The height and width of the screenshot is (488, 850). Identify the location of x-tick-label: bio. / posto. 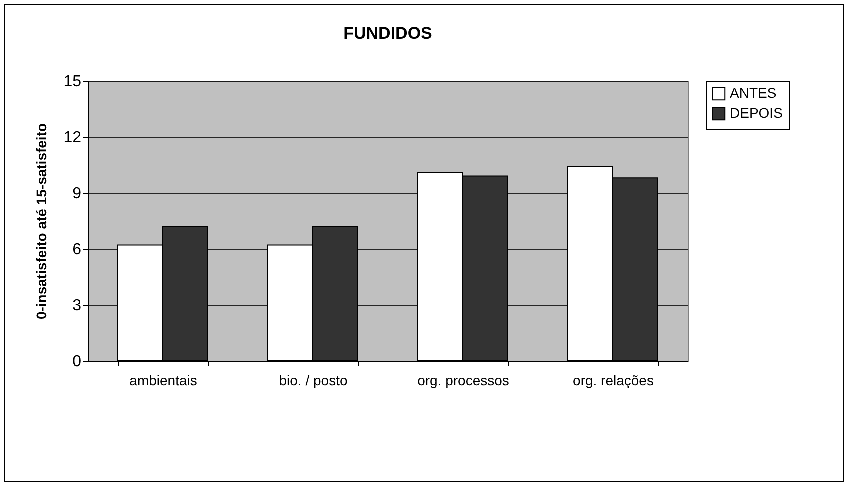
(313, 380).